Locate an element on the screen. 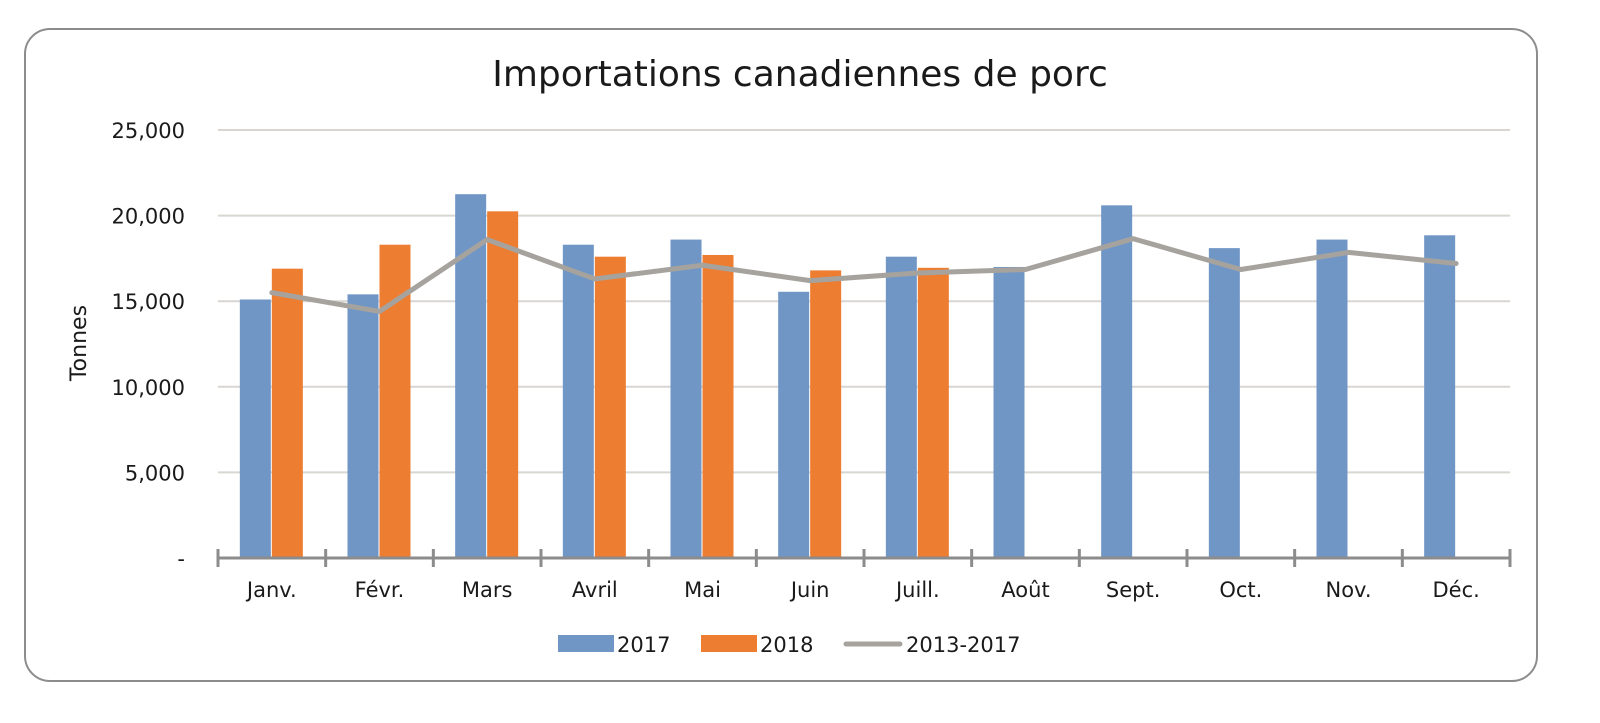 Image resolution: width=1600 pixels, height=723 pixels. y-tick-label: - is located at coordinates (181, 559).